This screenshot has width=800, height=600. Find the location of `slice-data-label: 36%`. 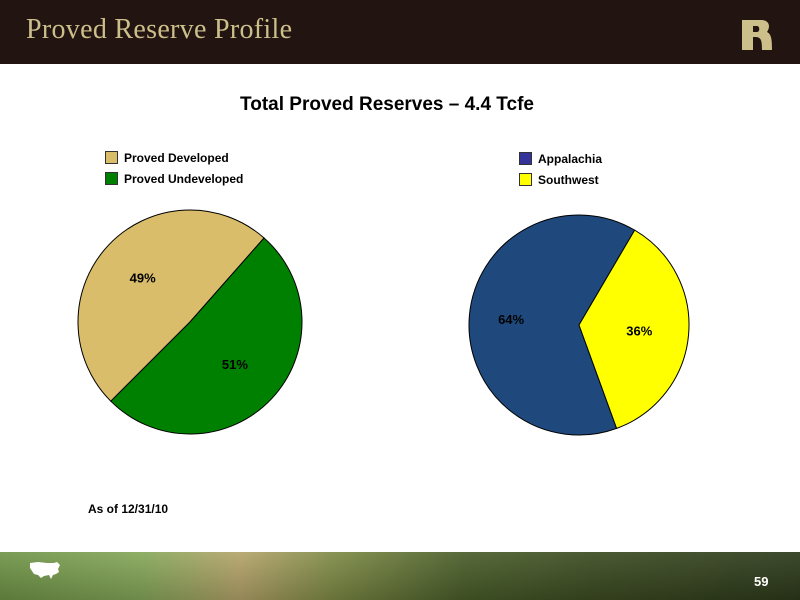

slice-data-label: 36% is located at coordinates (639, 330).